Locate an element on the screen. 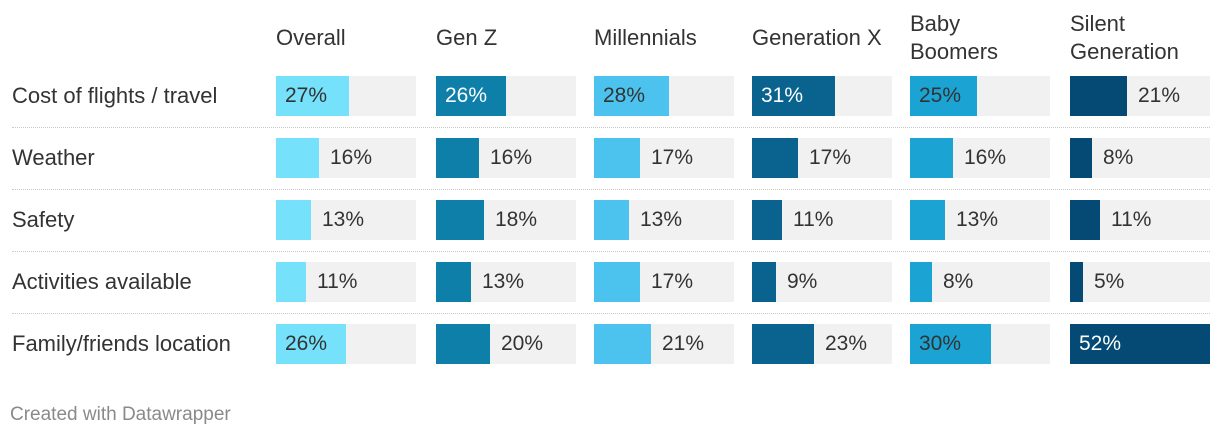 The image size is (1220, 440). bar-track: 30% is located at coordinates (980, 344).